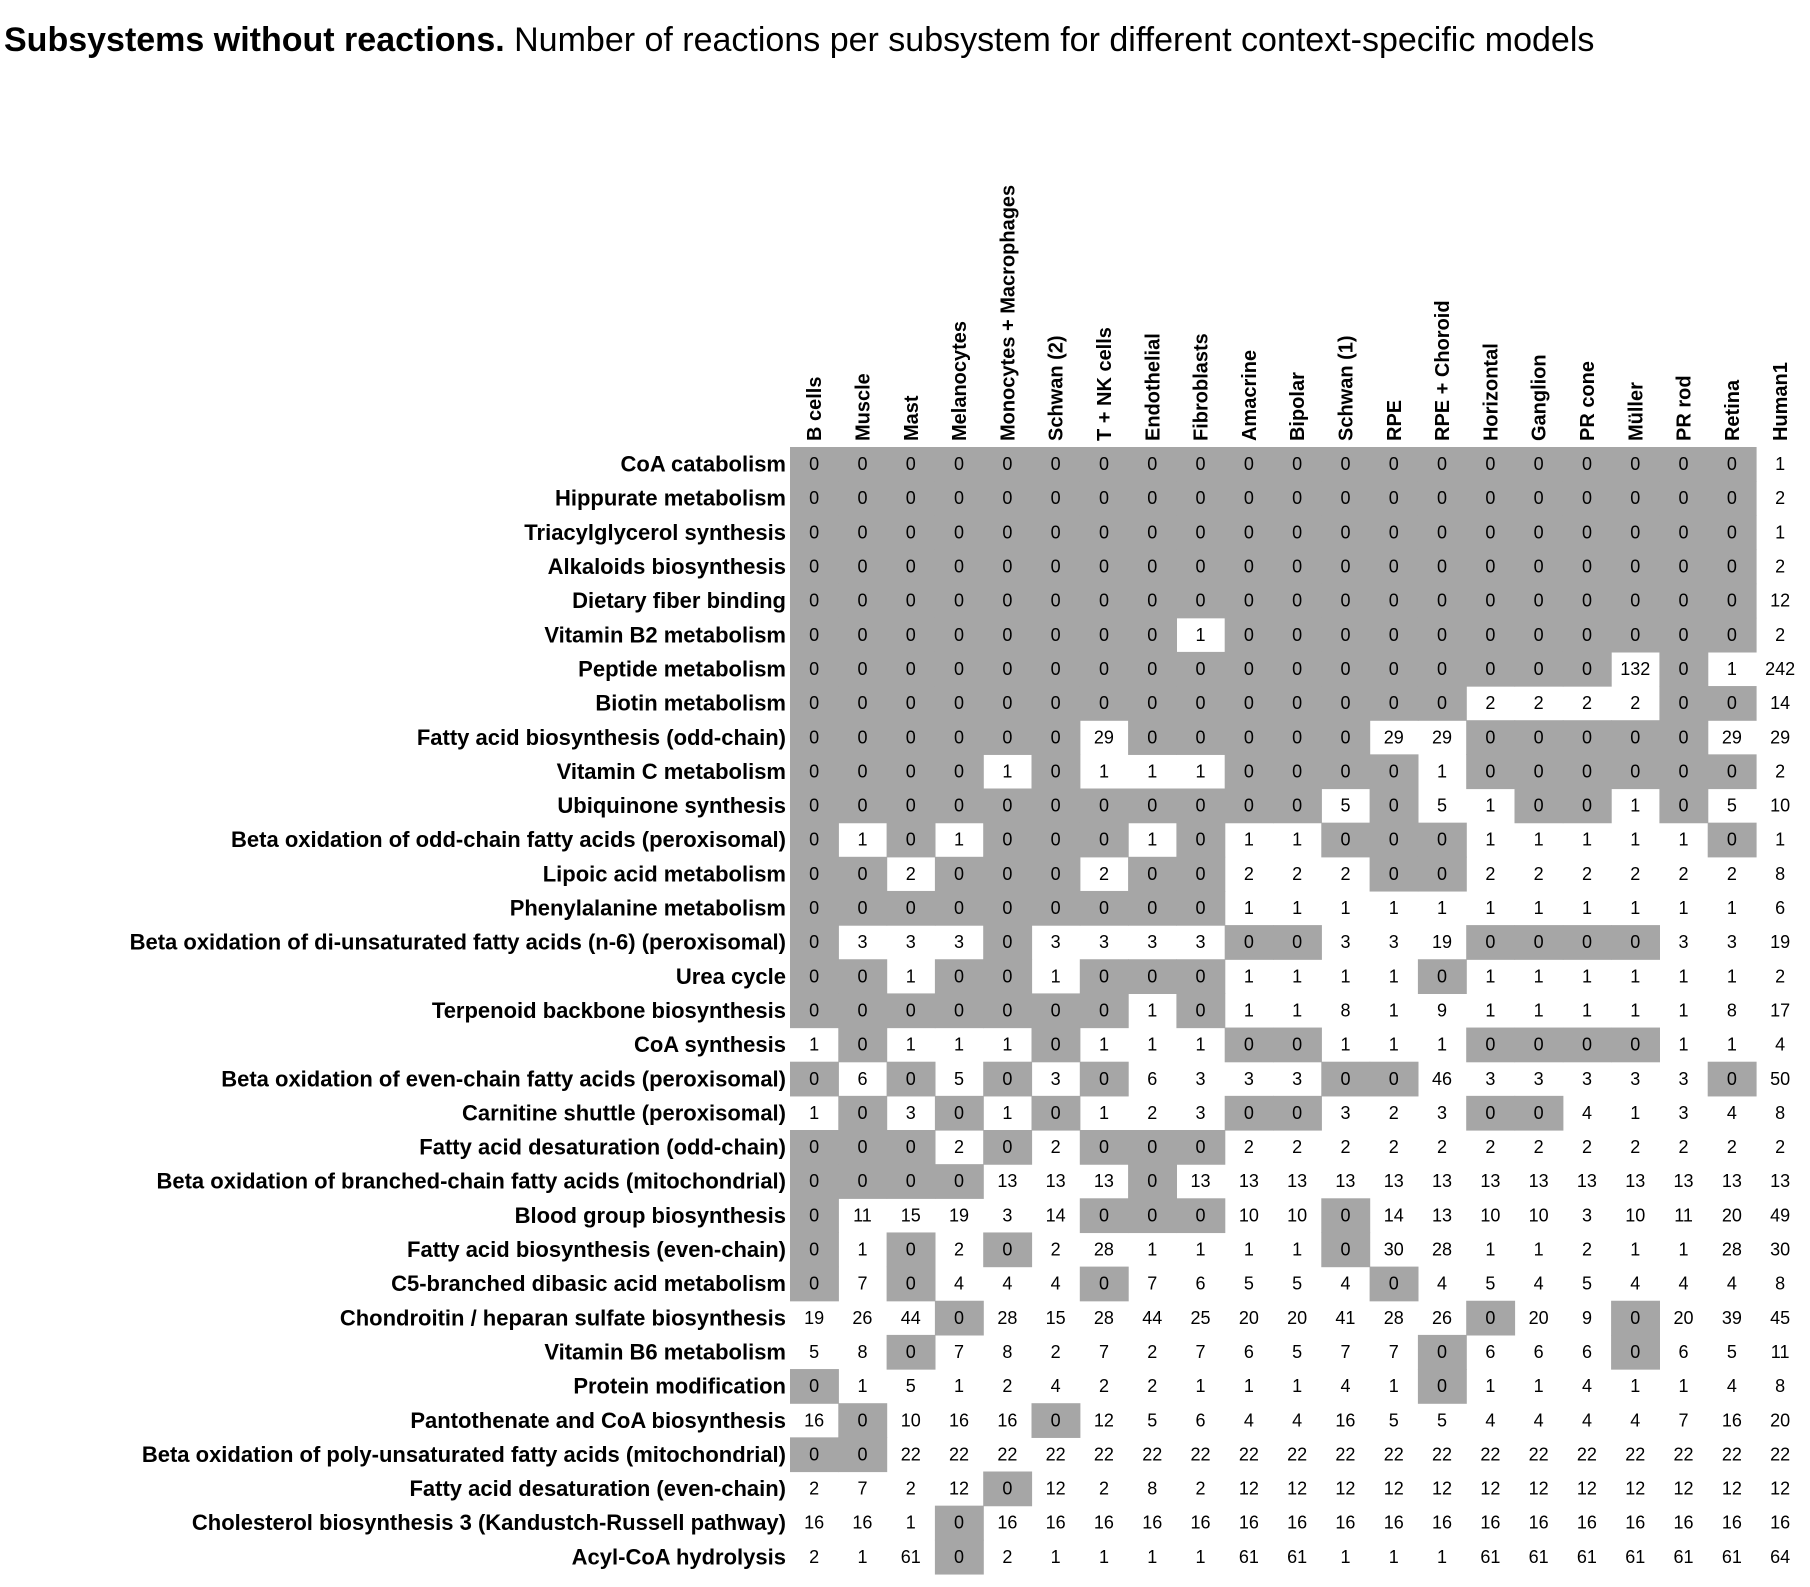 This screenshot has width=1810, height=1587. What do you see at coordinates (601, 737) in the screenshot?
I see `row-label: Fatty acid biosynthesis (odd-chain)` at bounding box center [601, 737].